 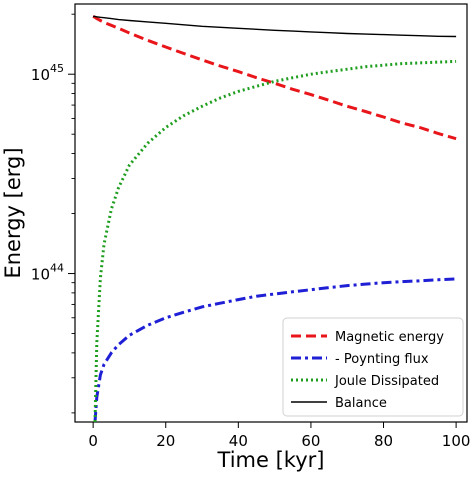 What do you see at coordinates (310, 441) in the screenshot?
I see `x-tick-label: 60` at bounding box center [310, 441].